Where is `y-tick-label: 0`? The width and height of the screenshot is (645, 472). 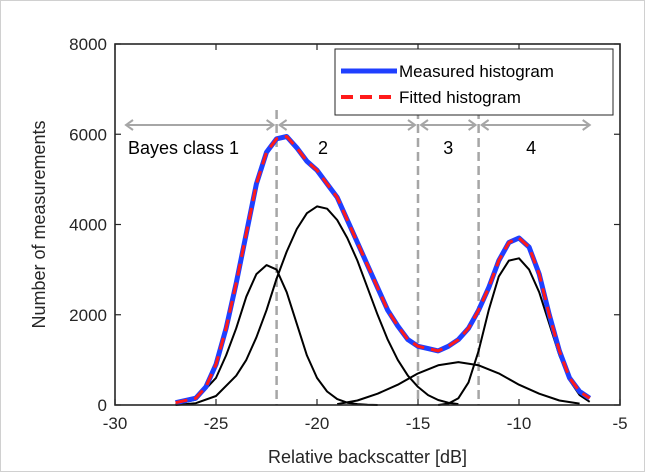
y-tick-label: 0 is located at coordinates (102, 405).